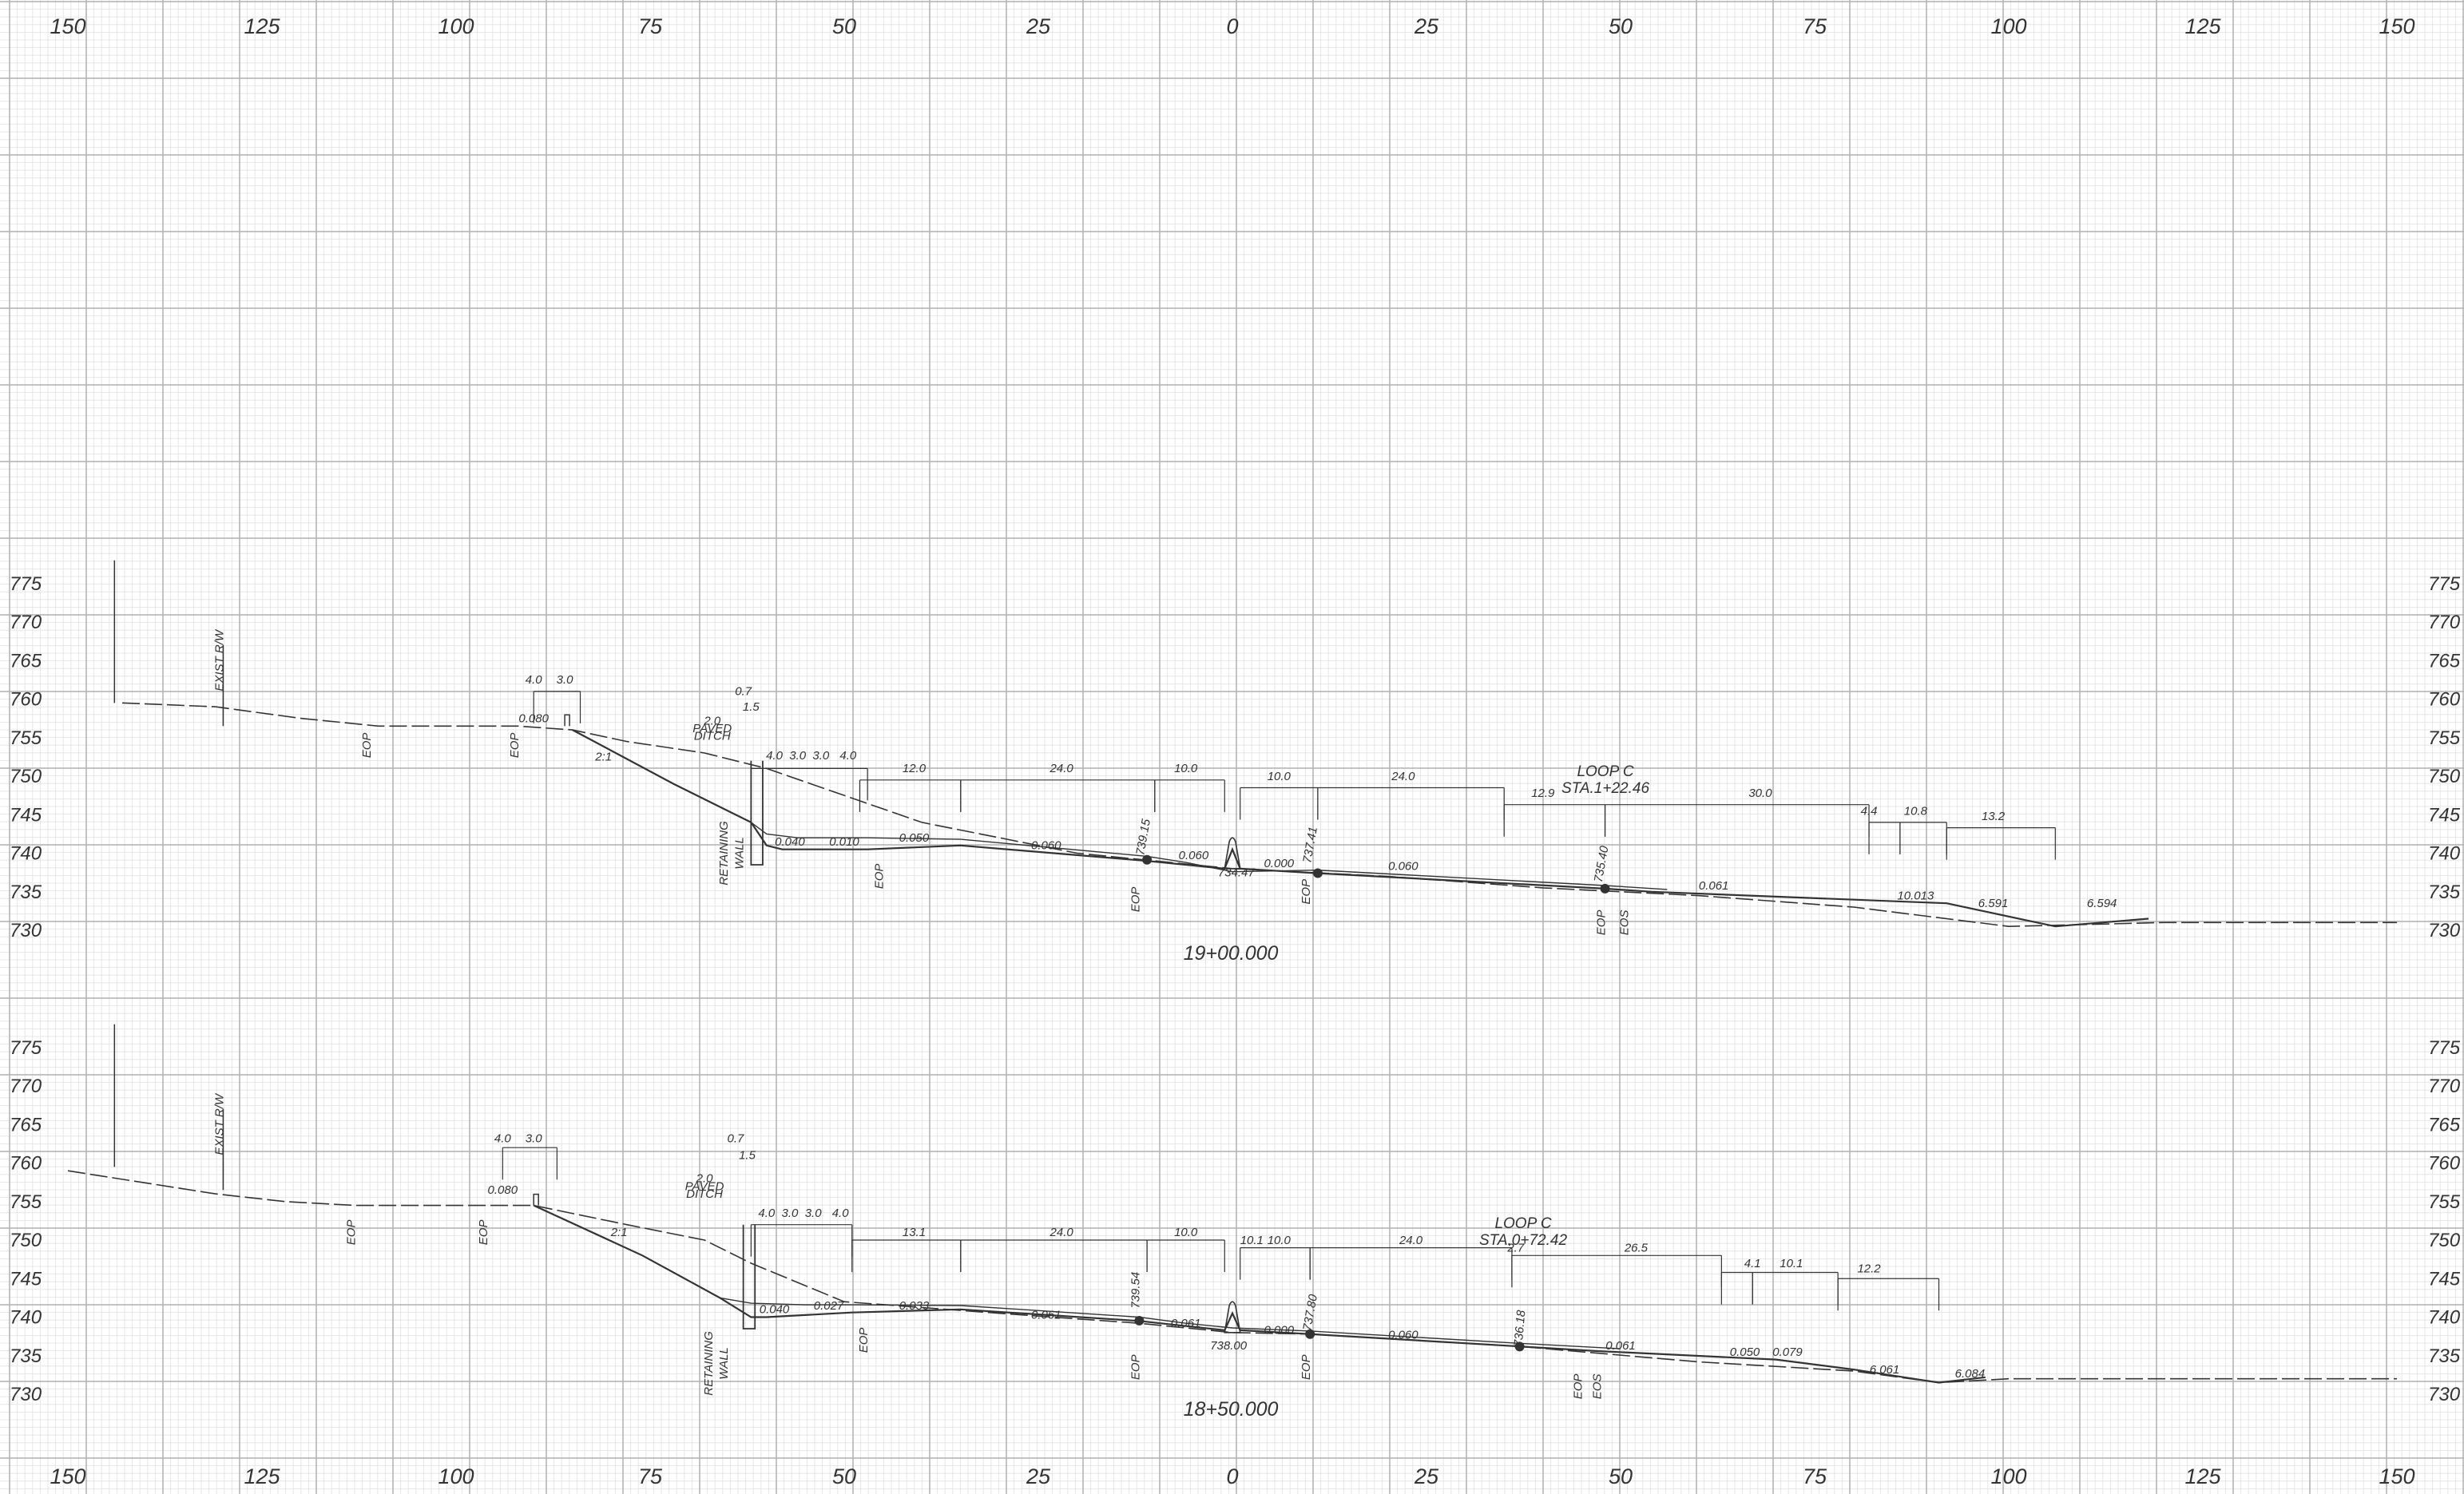 The width and height of the screenshot is (2464, 1494). Describe the element at coordinates (1523, 1240) in the screenshot. I see `loop-station-label: STA.0+72.42` at that location.